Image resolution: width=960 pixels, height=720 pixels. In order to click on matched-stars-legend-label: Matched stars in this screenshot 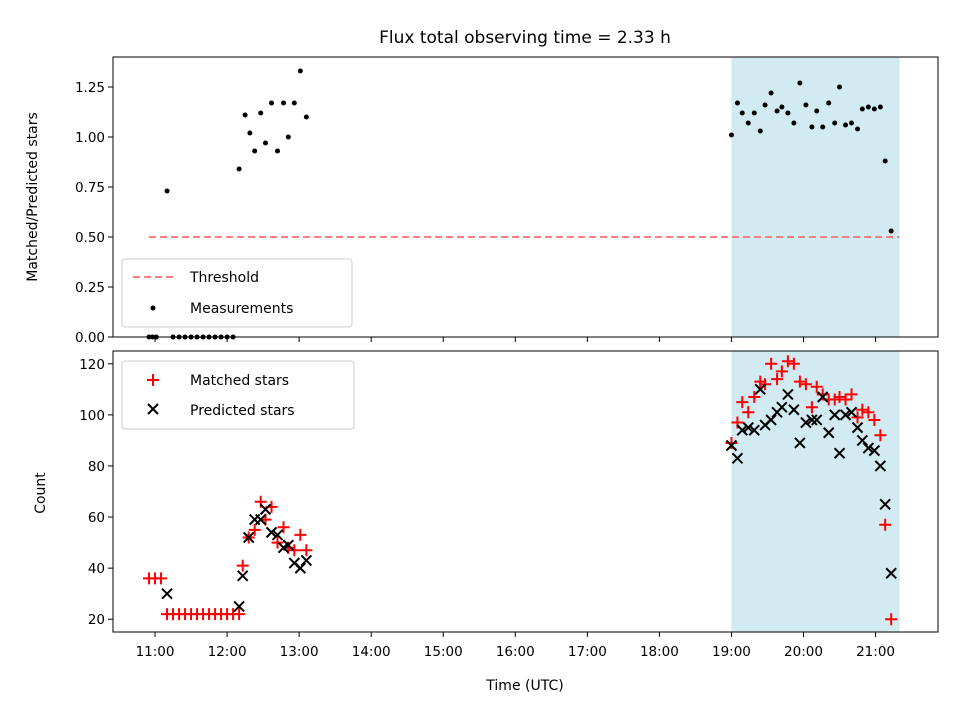, I will do `click(239, 381)`.